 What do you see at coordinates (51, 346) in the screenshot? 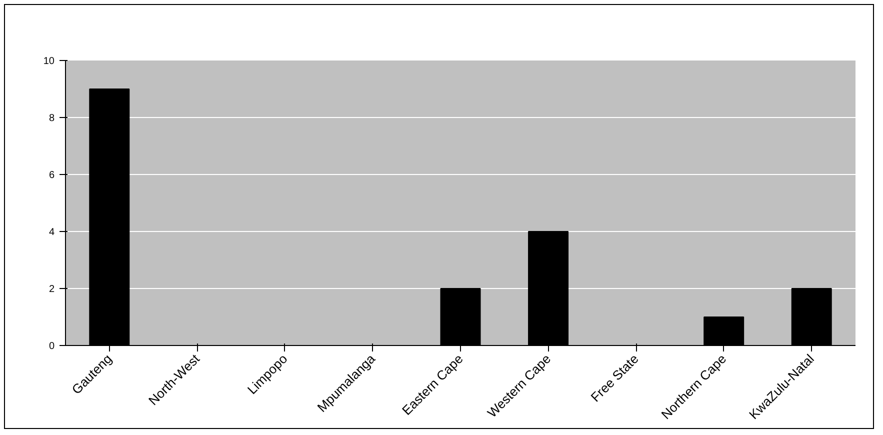
I see `y-tick-label: 0` at bounding box center [51, 346].